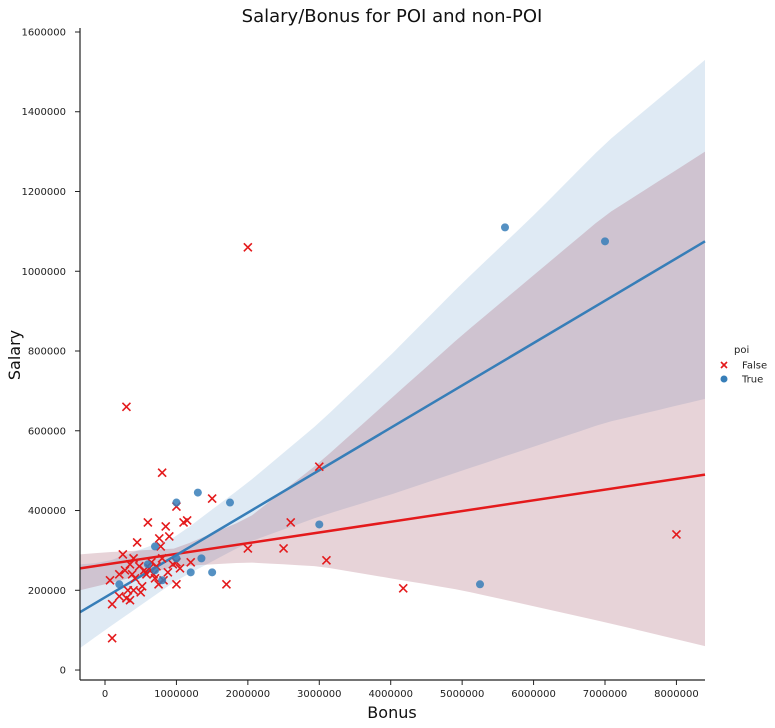 Image resolution: width=775 pixels, height=728 pixels. Describe the element at coordinates (676, 694) in the screenshot. I see `x-tick-label: 8000000` at that location.